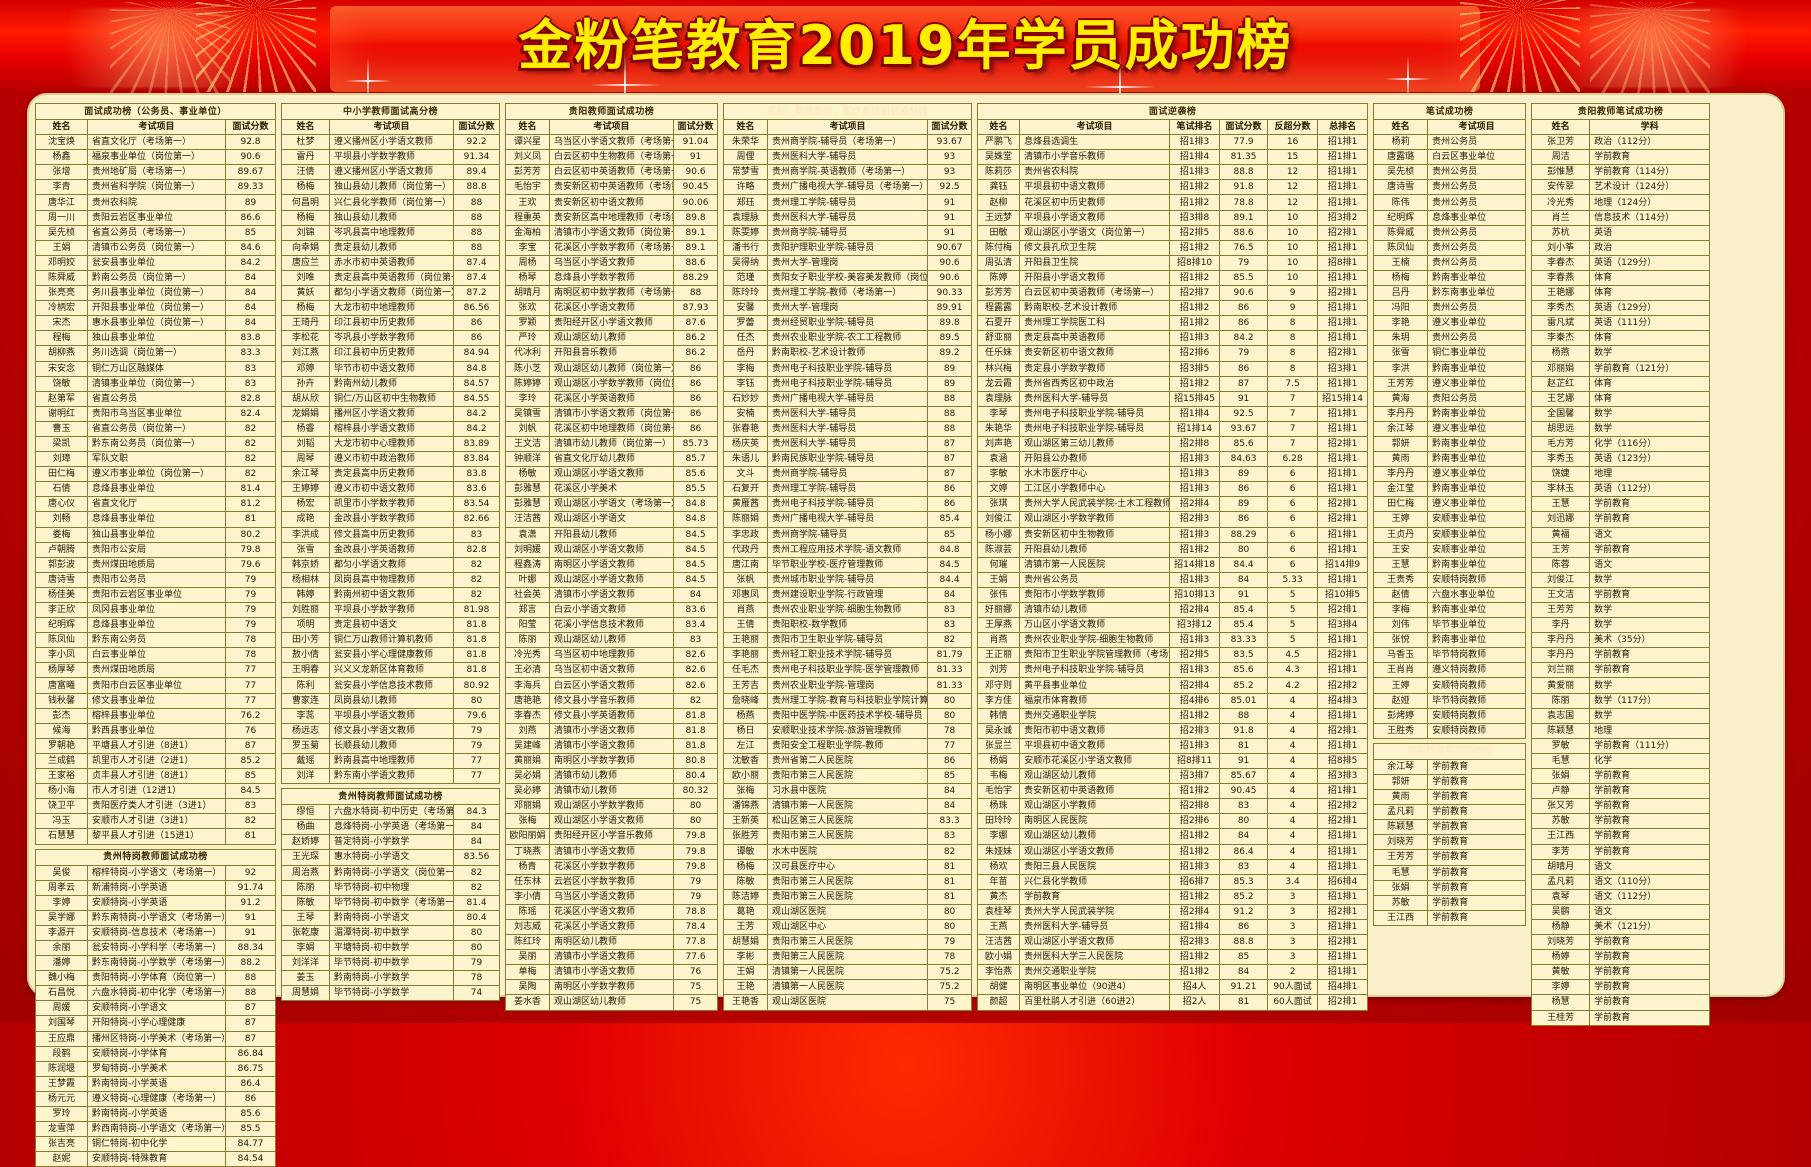 The height and width of the screenshot is (1167, 1811). I want to click on cell-project: 观山湖区医院, so click(848, 911).